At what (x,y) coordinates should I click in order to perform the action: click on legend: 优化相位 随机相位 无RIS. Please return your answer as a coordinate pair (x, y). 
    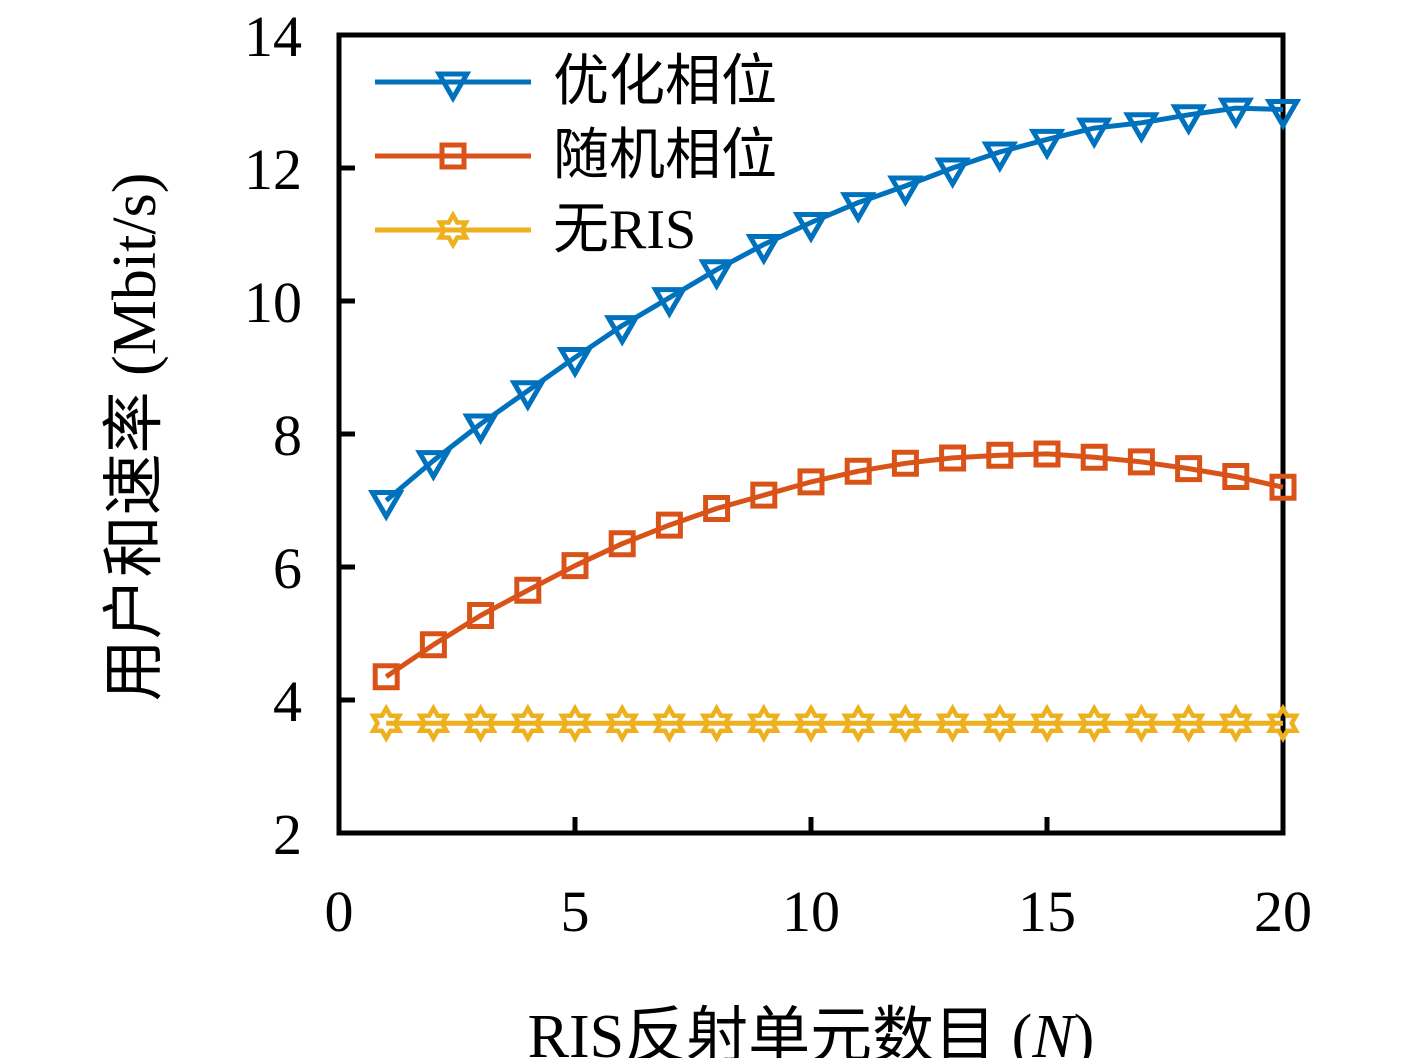
    Looking at the image, I should click on (576, 156).